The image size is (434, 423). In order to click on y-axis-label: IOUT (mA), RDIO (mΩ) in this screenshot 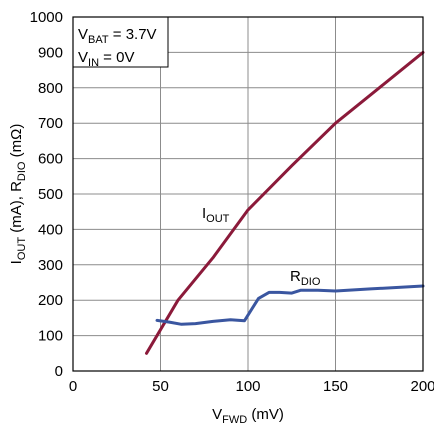, I will do `click(18, 194)`.